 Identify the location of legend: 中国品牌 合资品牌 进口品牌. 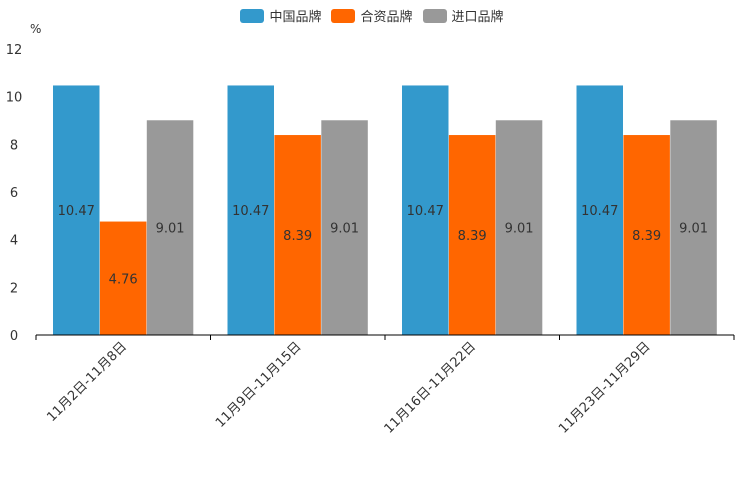
(372, 15).